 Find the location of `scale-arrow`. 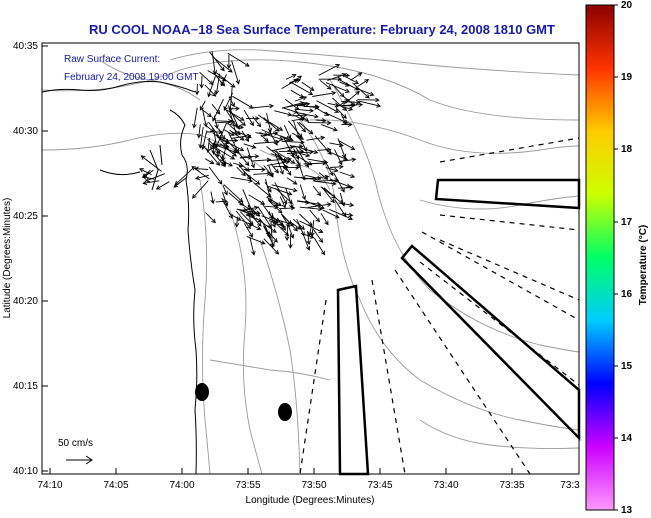

scale-arrow is located at coordinates (79, 460).